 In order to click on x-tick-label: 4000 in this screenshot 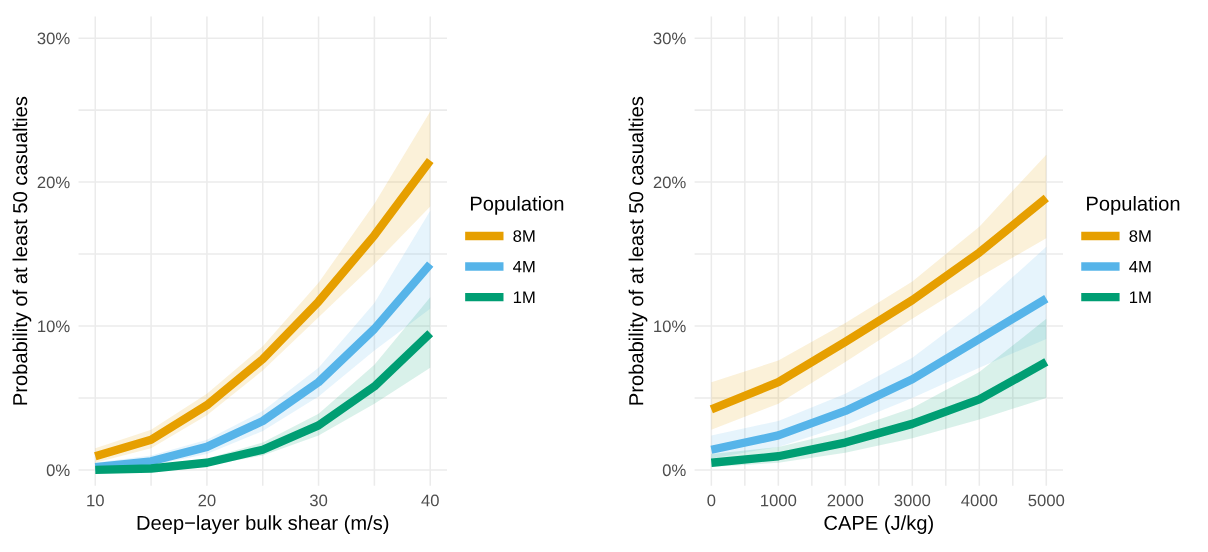, I will do `click(979, 500)`.